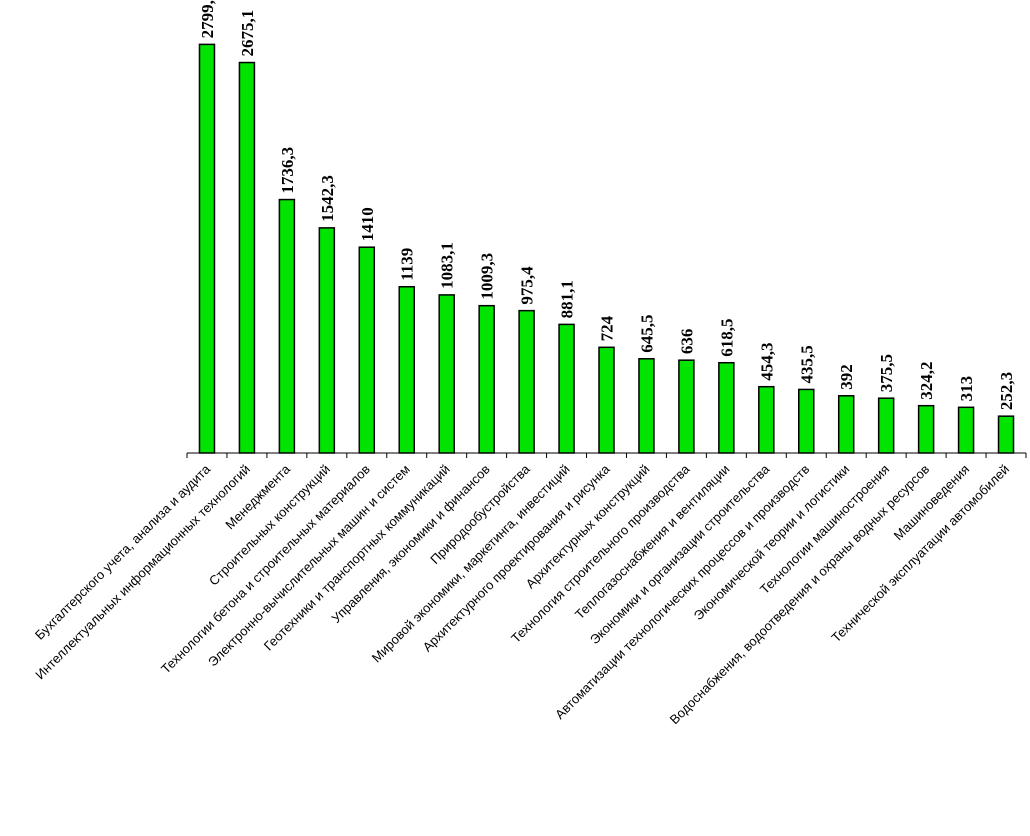  What do you see at coordinates (327, 198) in the screenshot?
I see `value-label: 1542,3` at bounding box center [327, 198].